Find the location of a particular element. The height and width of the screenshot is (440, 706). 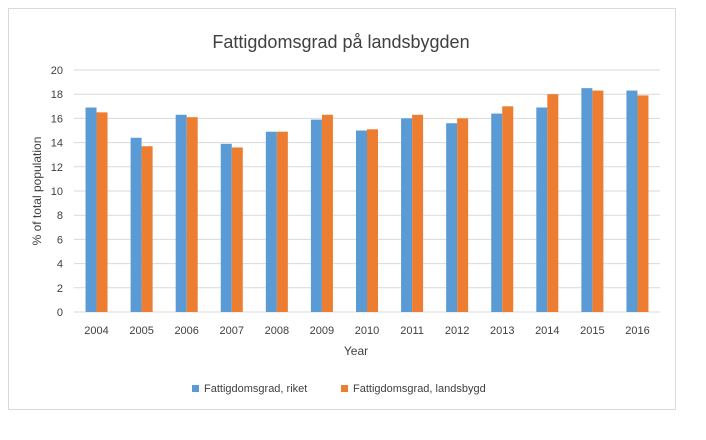

y-tick-label: 4 is located at coordinates (60, 265).